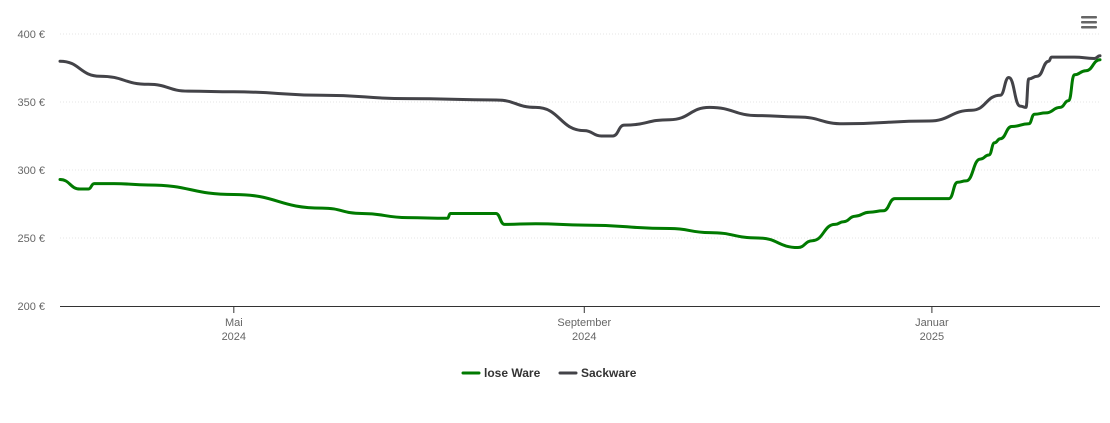 This screenshot has width=1110, height=423. I want to click on y-tick-label: 300 €, so click(31, 171).